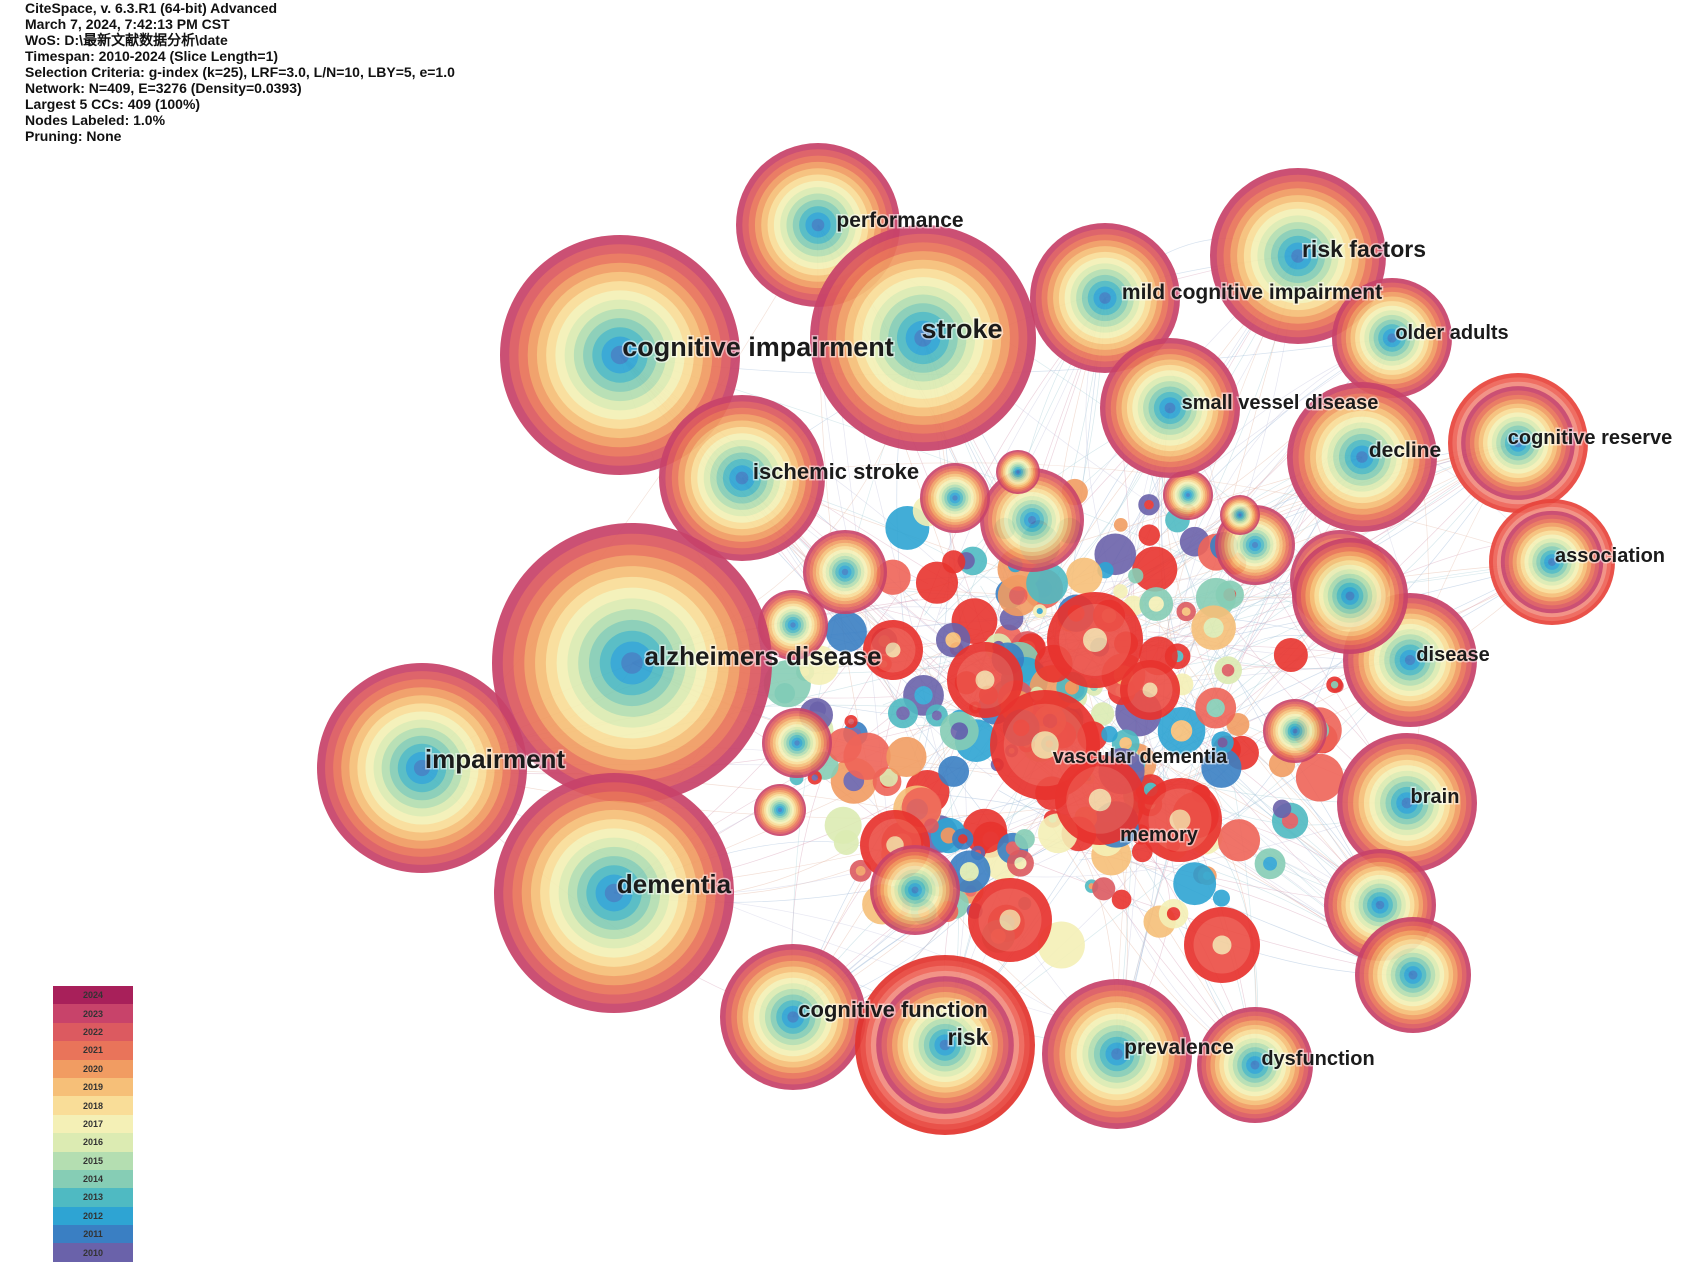 This screenshot has height=1269, width=1701. Describe the element at coordinates (632, 663) in the screenshot. I see `node-alzheimers-disease` at that location.